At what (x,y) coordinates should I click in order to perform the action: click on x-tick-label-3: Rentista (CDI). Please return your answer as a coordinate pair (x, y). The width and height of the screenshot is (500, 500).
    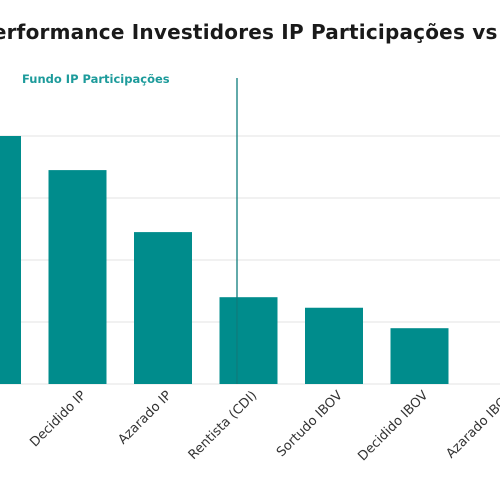
    Looking at the image, I should click on (223, 425).